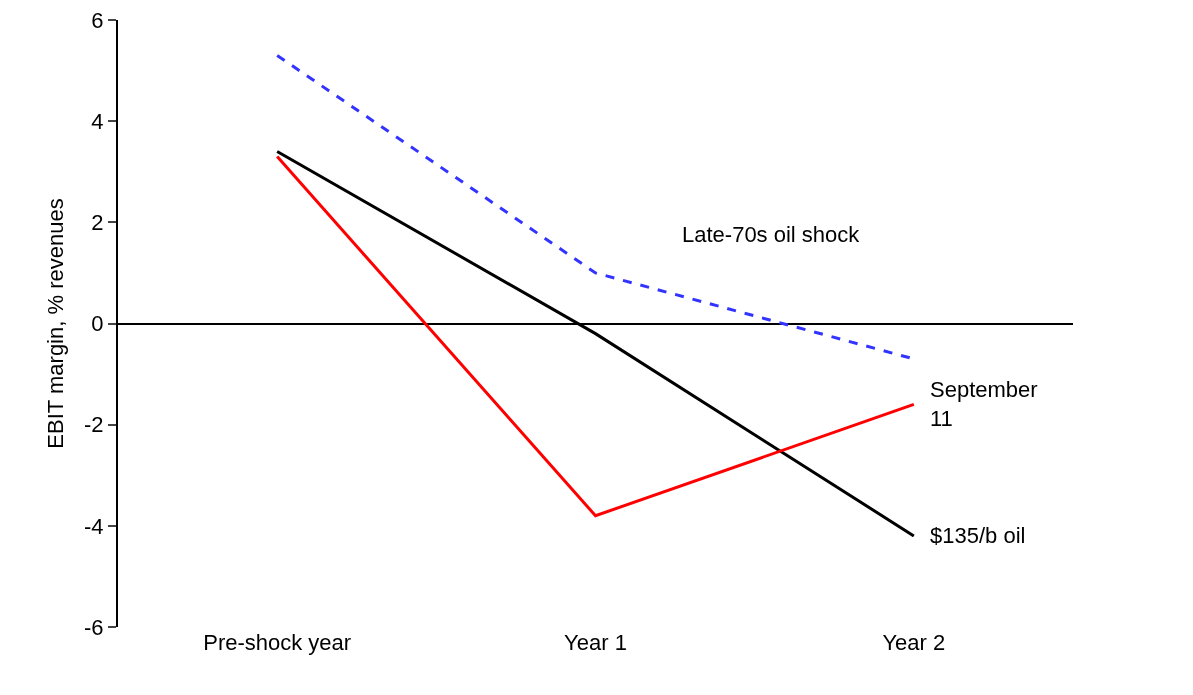  I want to click on y-tick-label: -6, so click(94, 627).